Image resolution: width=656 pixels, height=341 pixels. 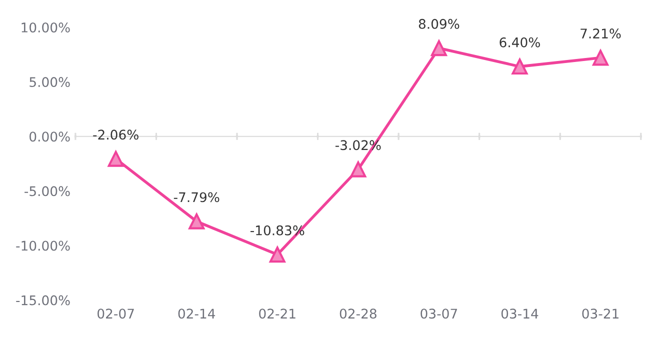 What do you see at coordinates (600, 33) in the screenshot?
I see `data-label: 7.21%` at bounding box center [600, 33].